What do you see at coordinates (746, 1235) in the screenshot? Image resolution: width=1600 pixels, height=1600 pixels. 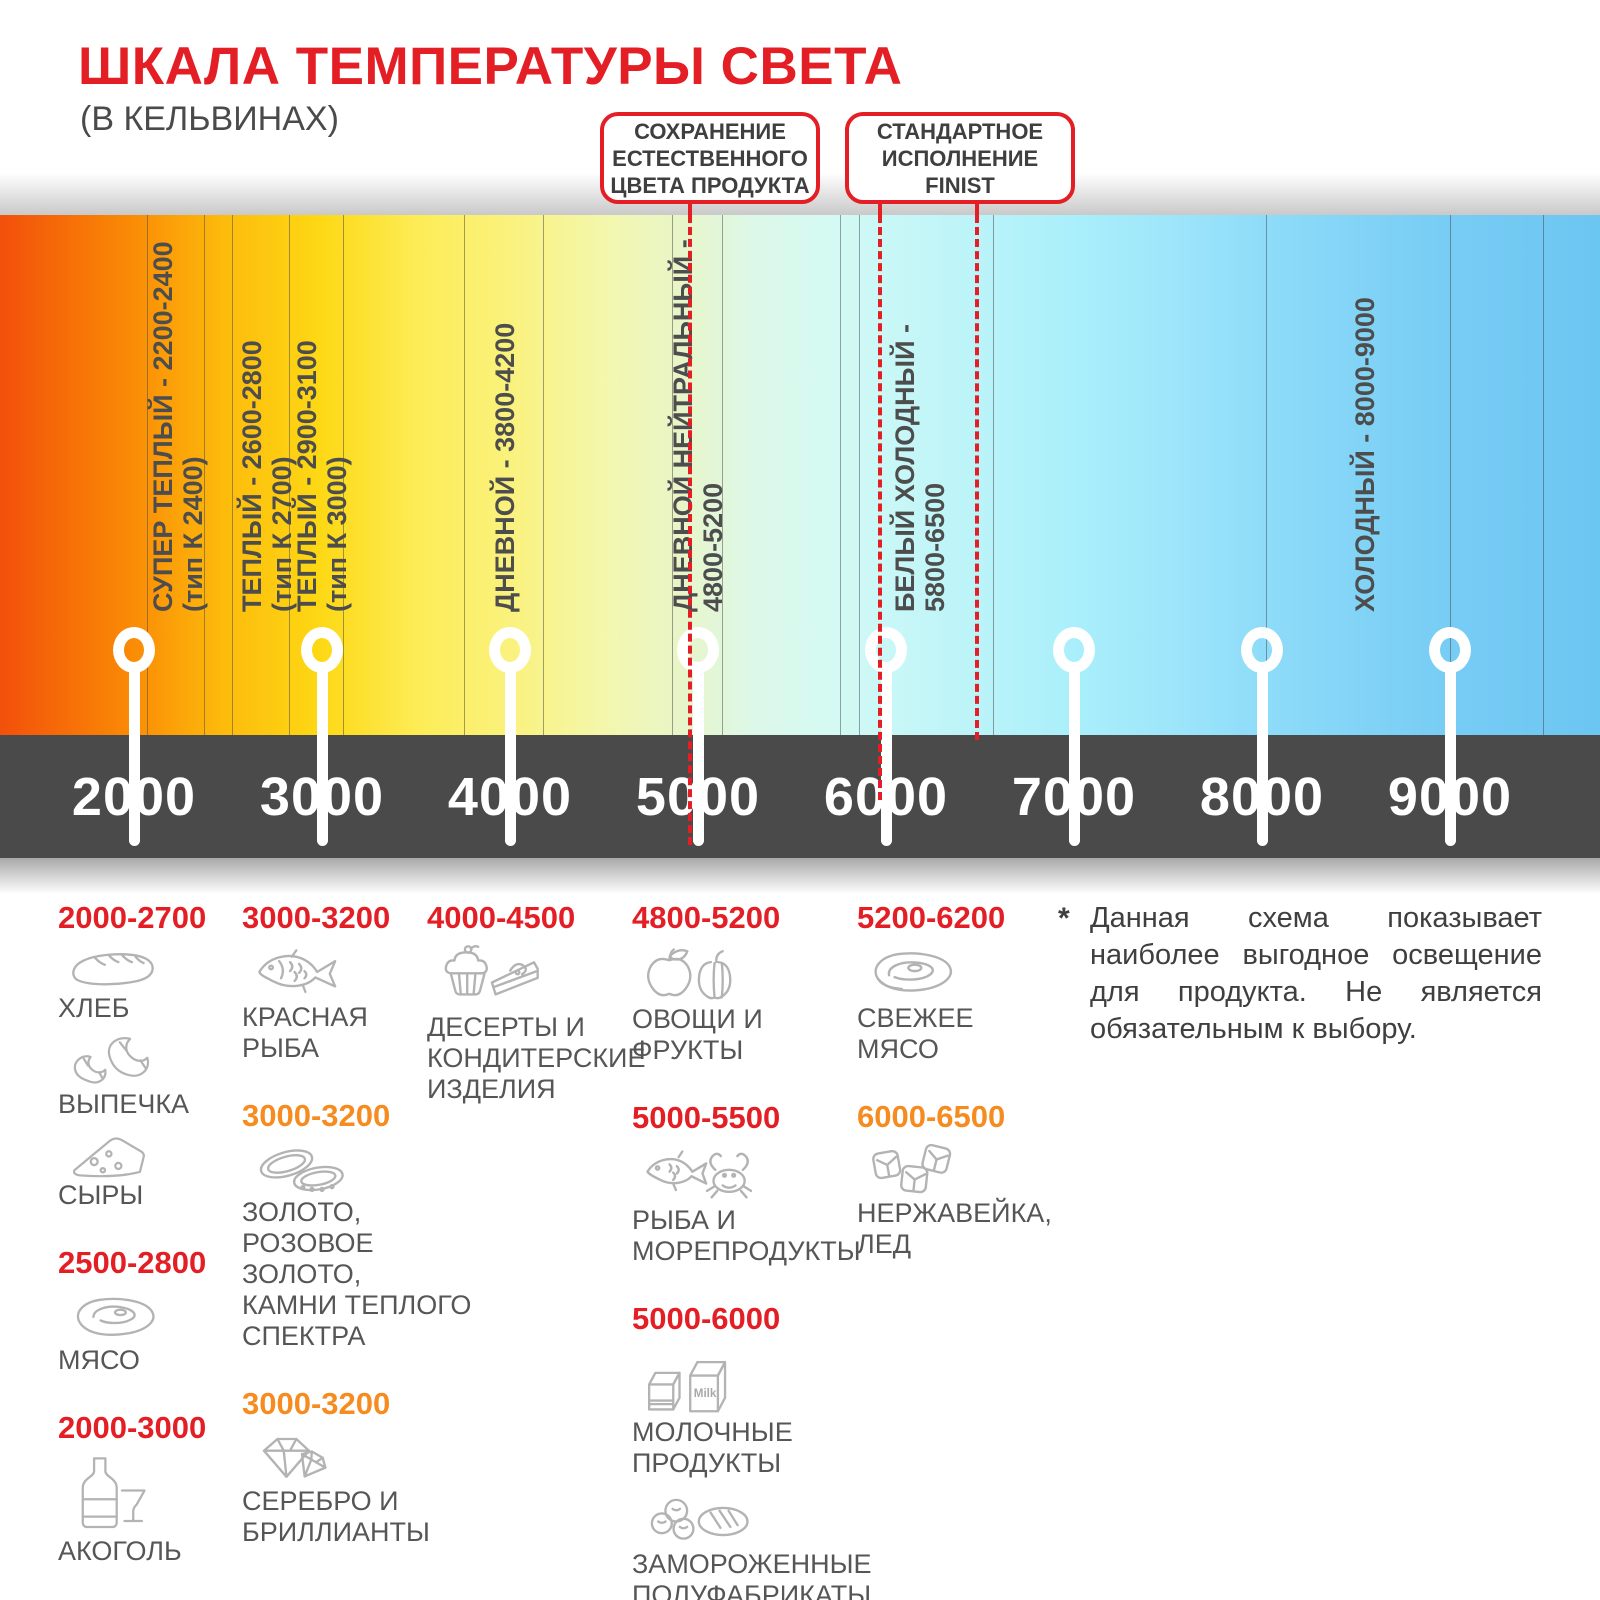 I see `product-label: РЫБА И МОРЕПРОДУКТЫ` at bounding box center [746, 1235].